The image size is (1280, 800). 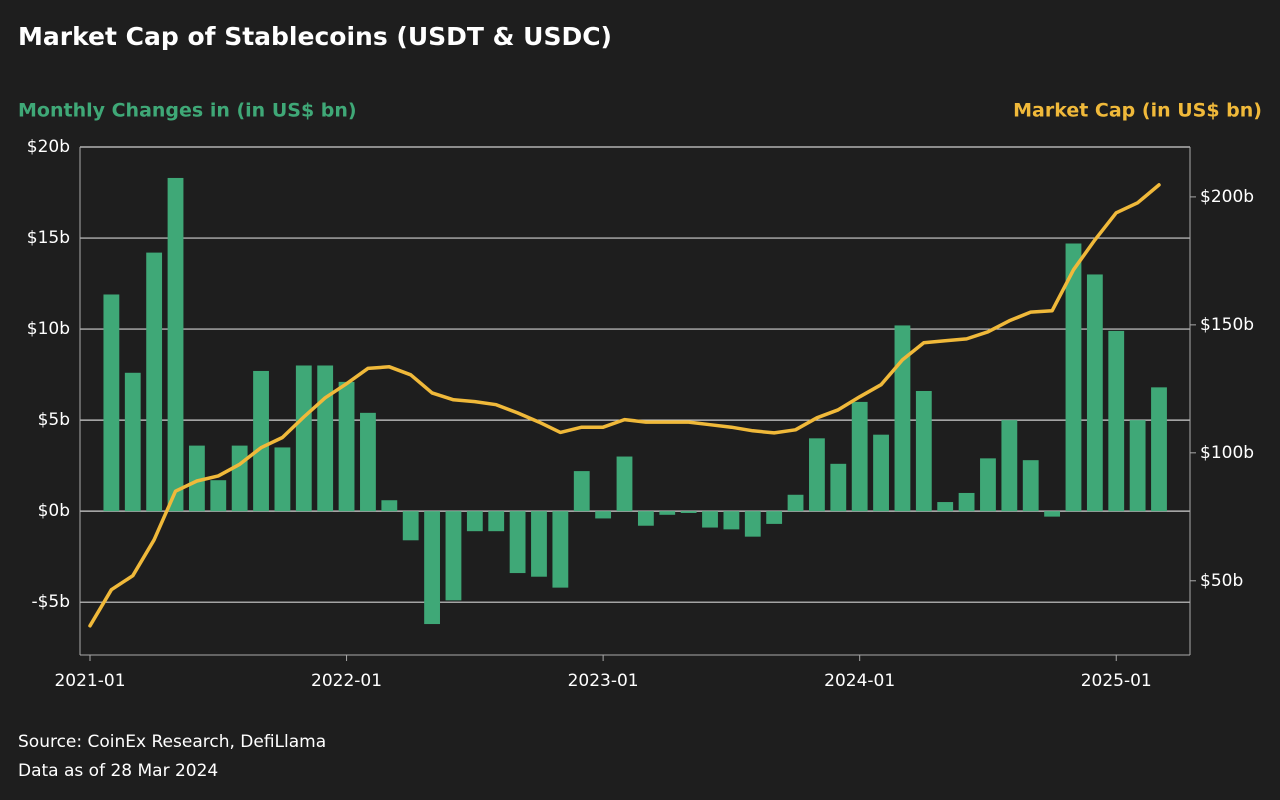 What do you see at coordinates (48, 329) in the screenshot?
I see `y-tick-label: $10b` at bounding box center [48, 329].